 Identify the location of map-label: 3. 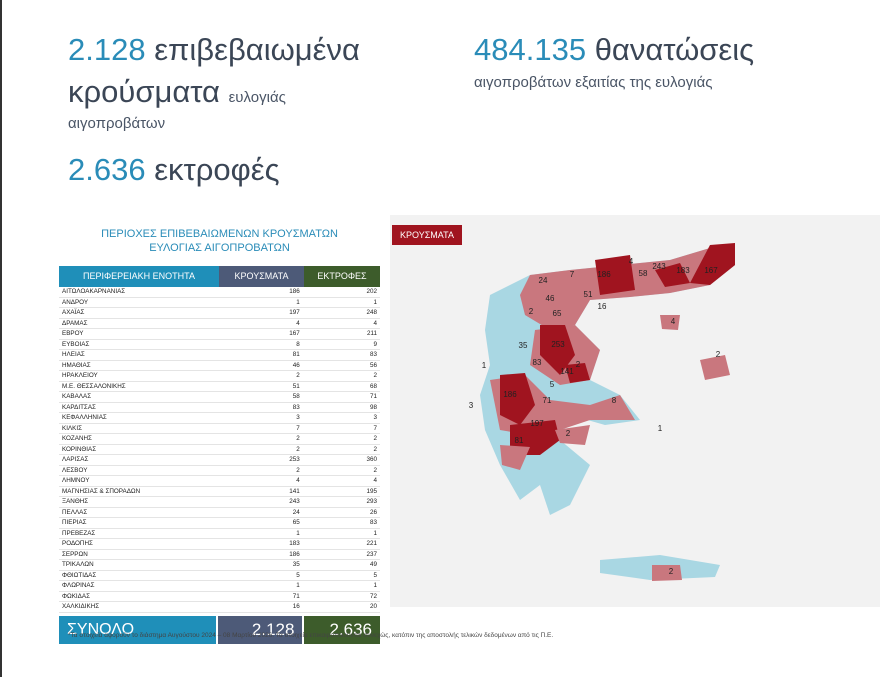
(471, 405).